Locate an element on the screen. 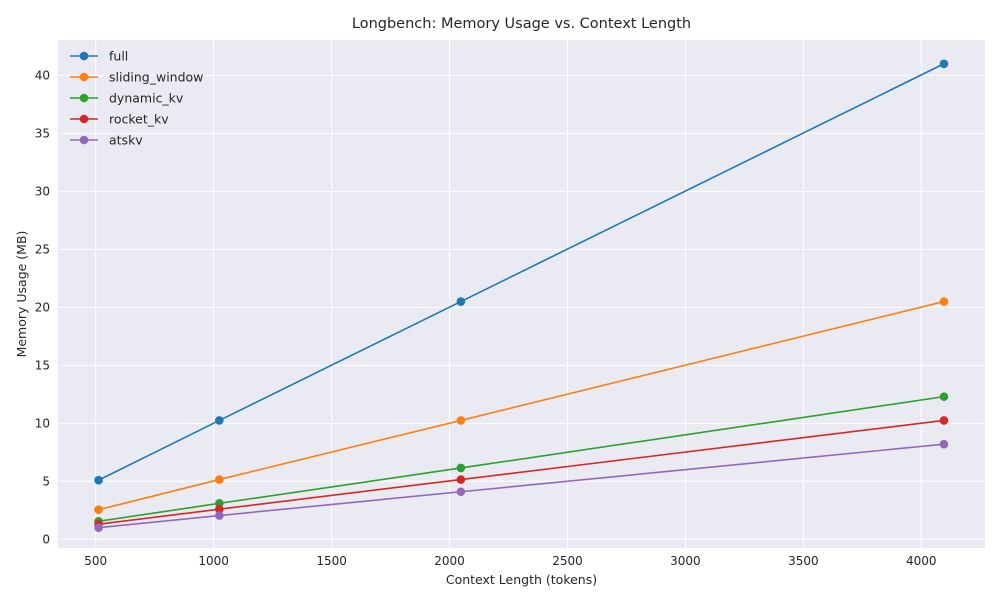  legend-label: dynamic_kv is located at coordinates (146, 98).